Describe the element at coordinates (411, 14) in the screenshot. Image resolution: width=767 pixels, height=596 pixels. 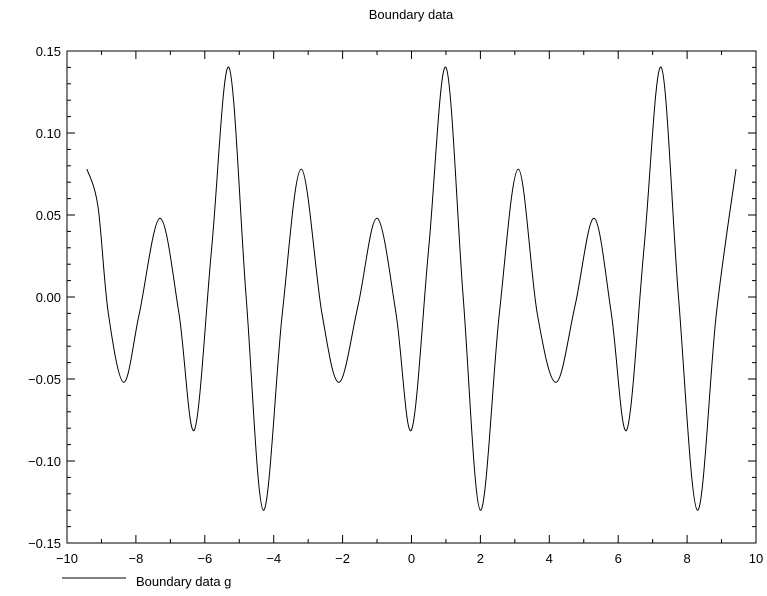
I see `chart-title: Boundary data` at that location.